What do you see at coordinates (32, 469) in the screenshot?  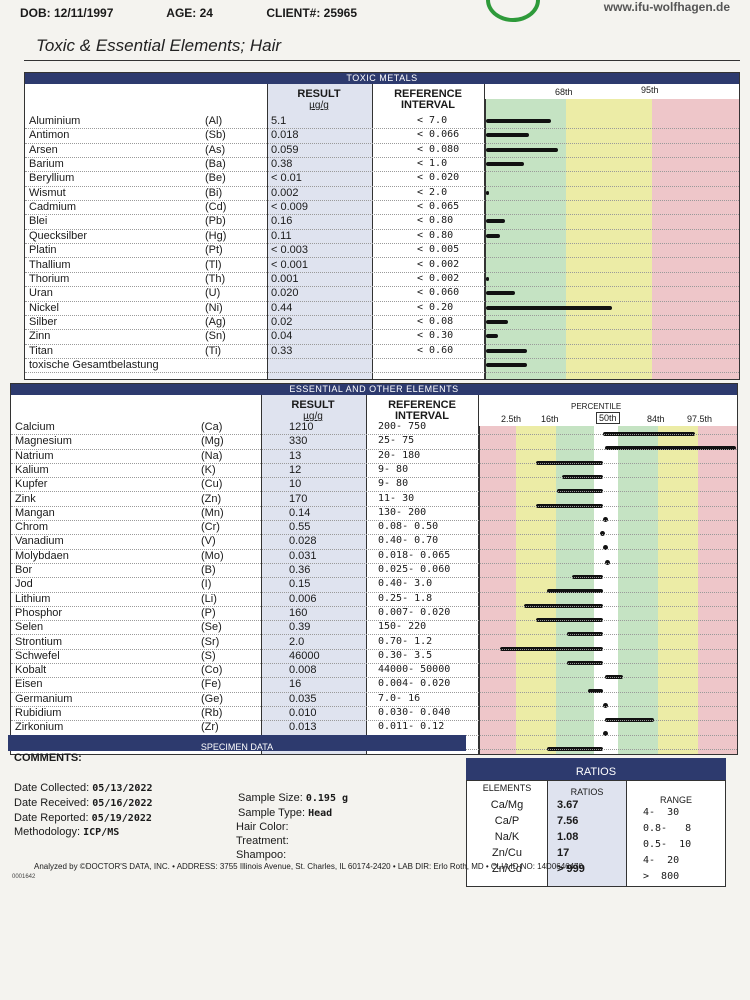 I see `element-name: Kalium` at bounding box center [32, 469].